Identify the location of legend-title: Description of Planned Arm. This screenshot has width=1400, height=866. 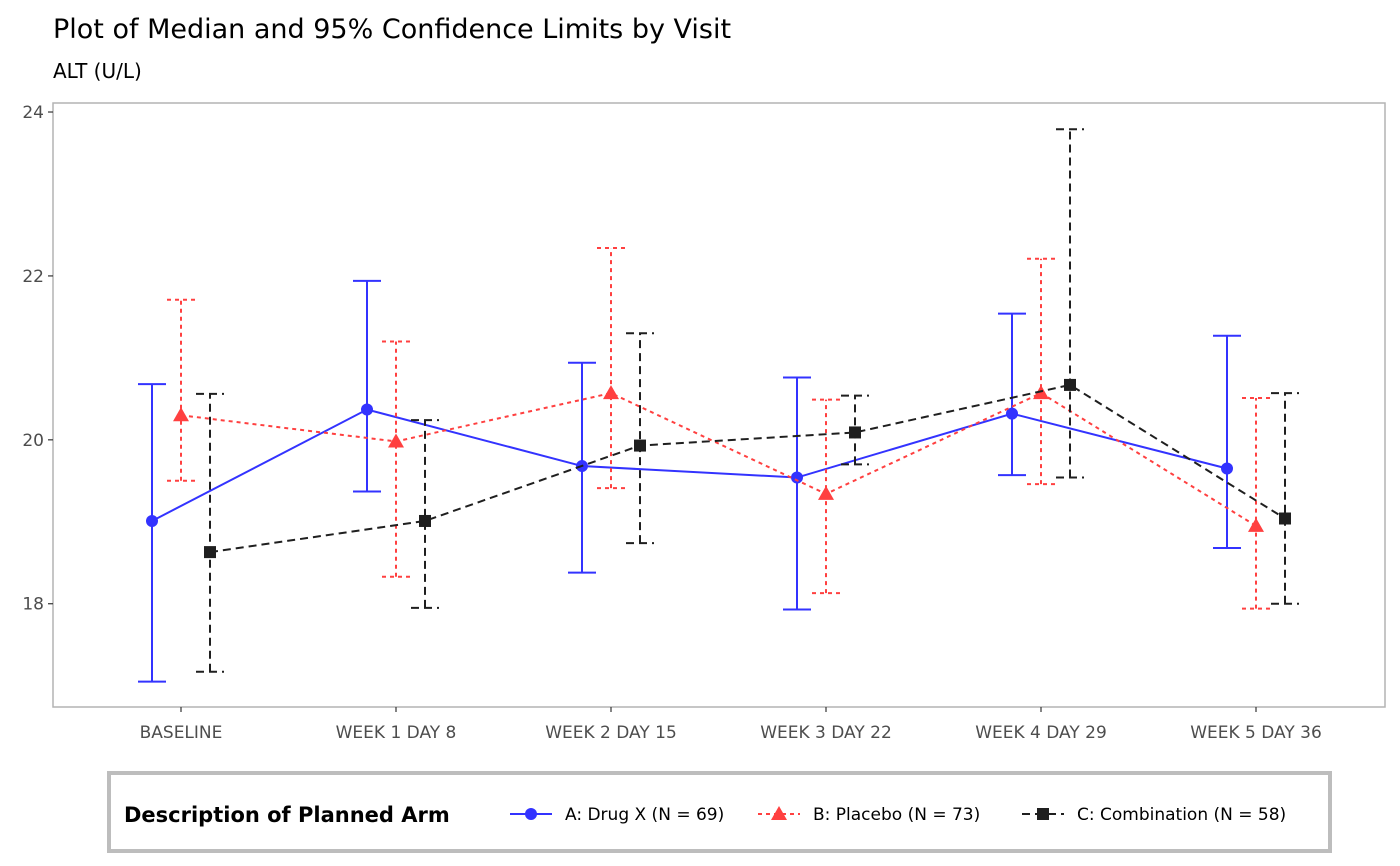
(287, 815).